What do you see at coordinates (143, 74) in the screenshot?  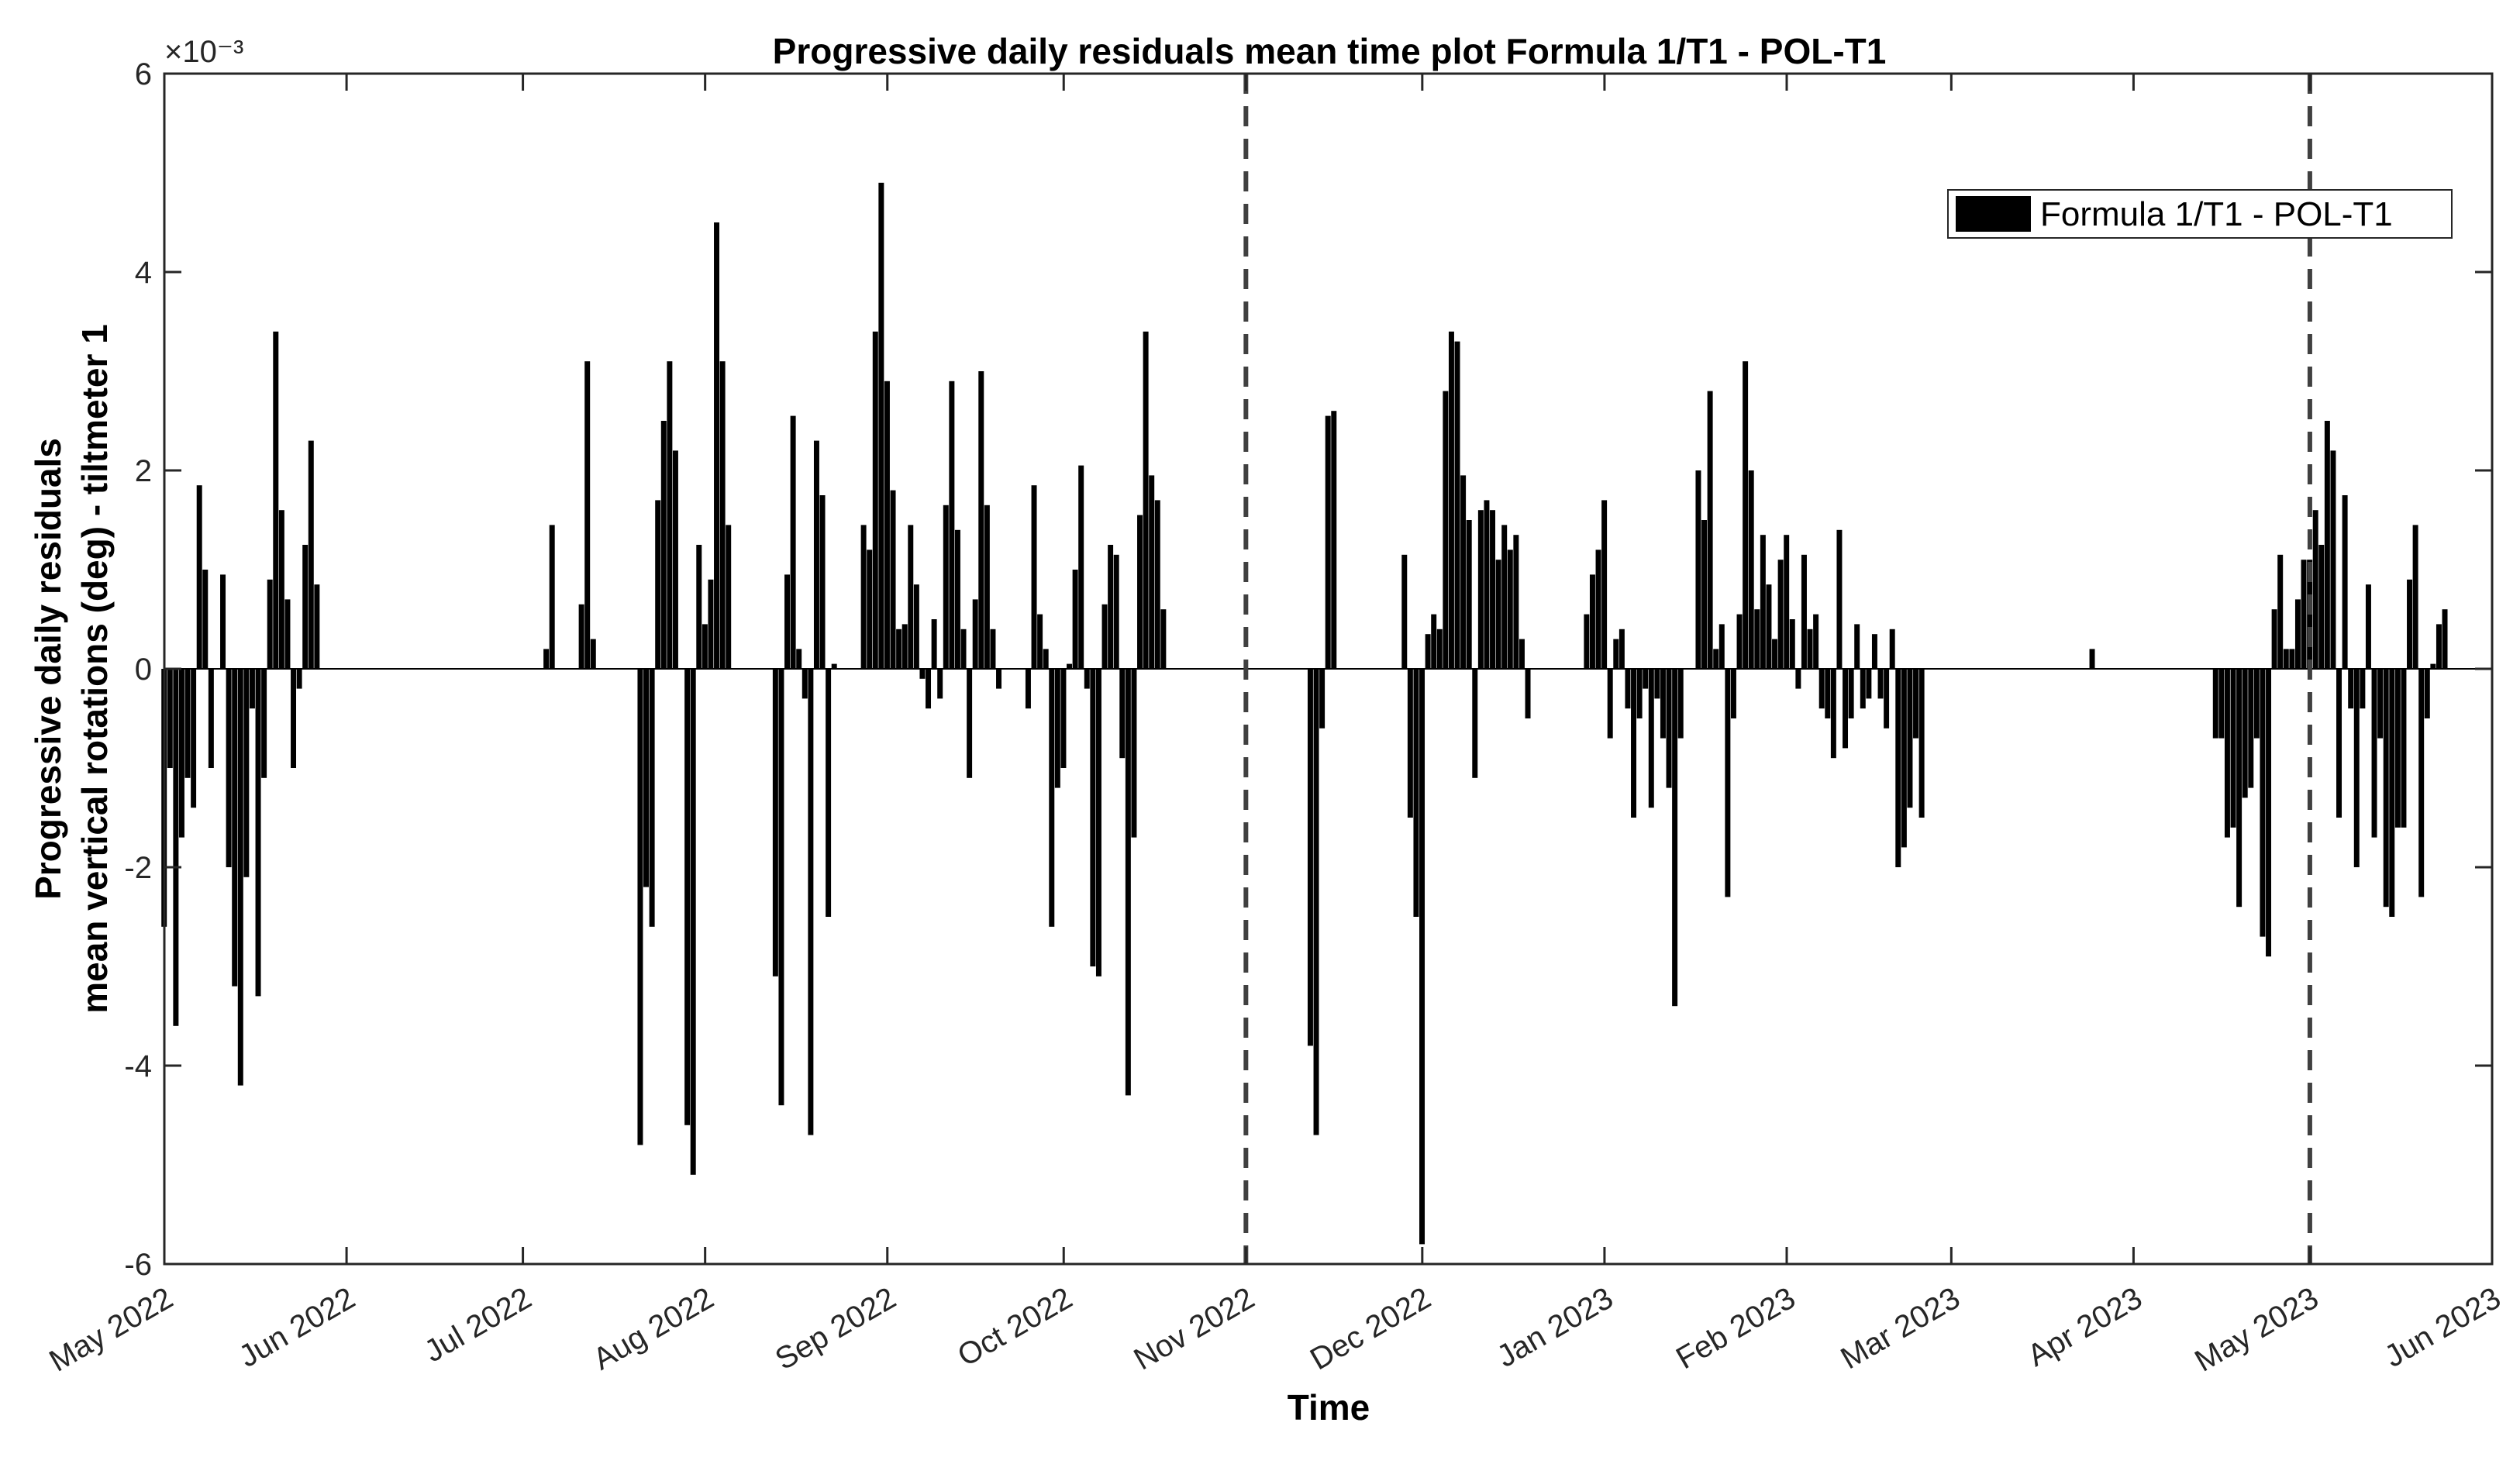 I see `y-tick-label: 6` at bounding box center [143, 74].